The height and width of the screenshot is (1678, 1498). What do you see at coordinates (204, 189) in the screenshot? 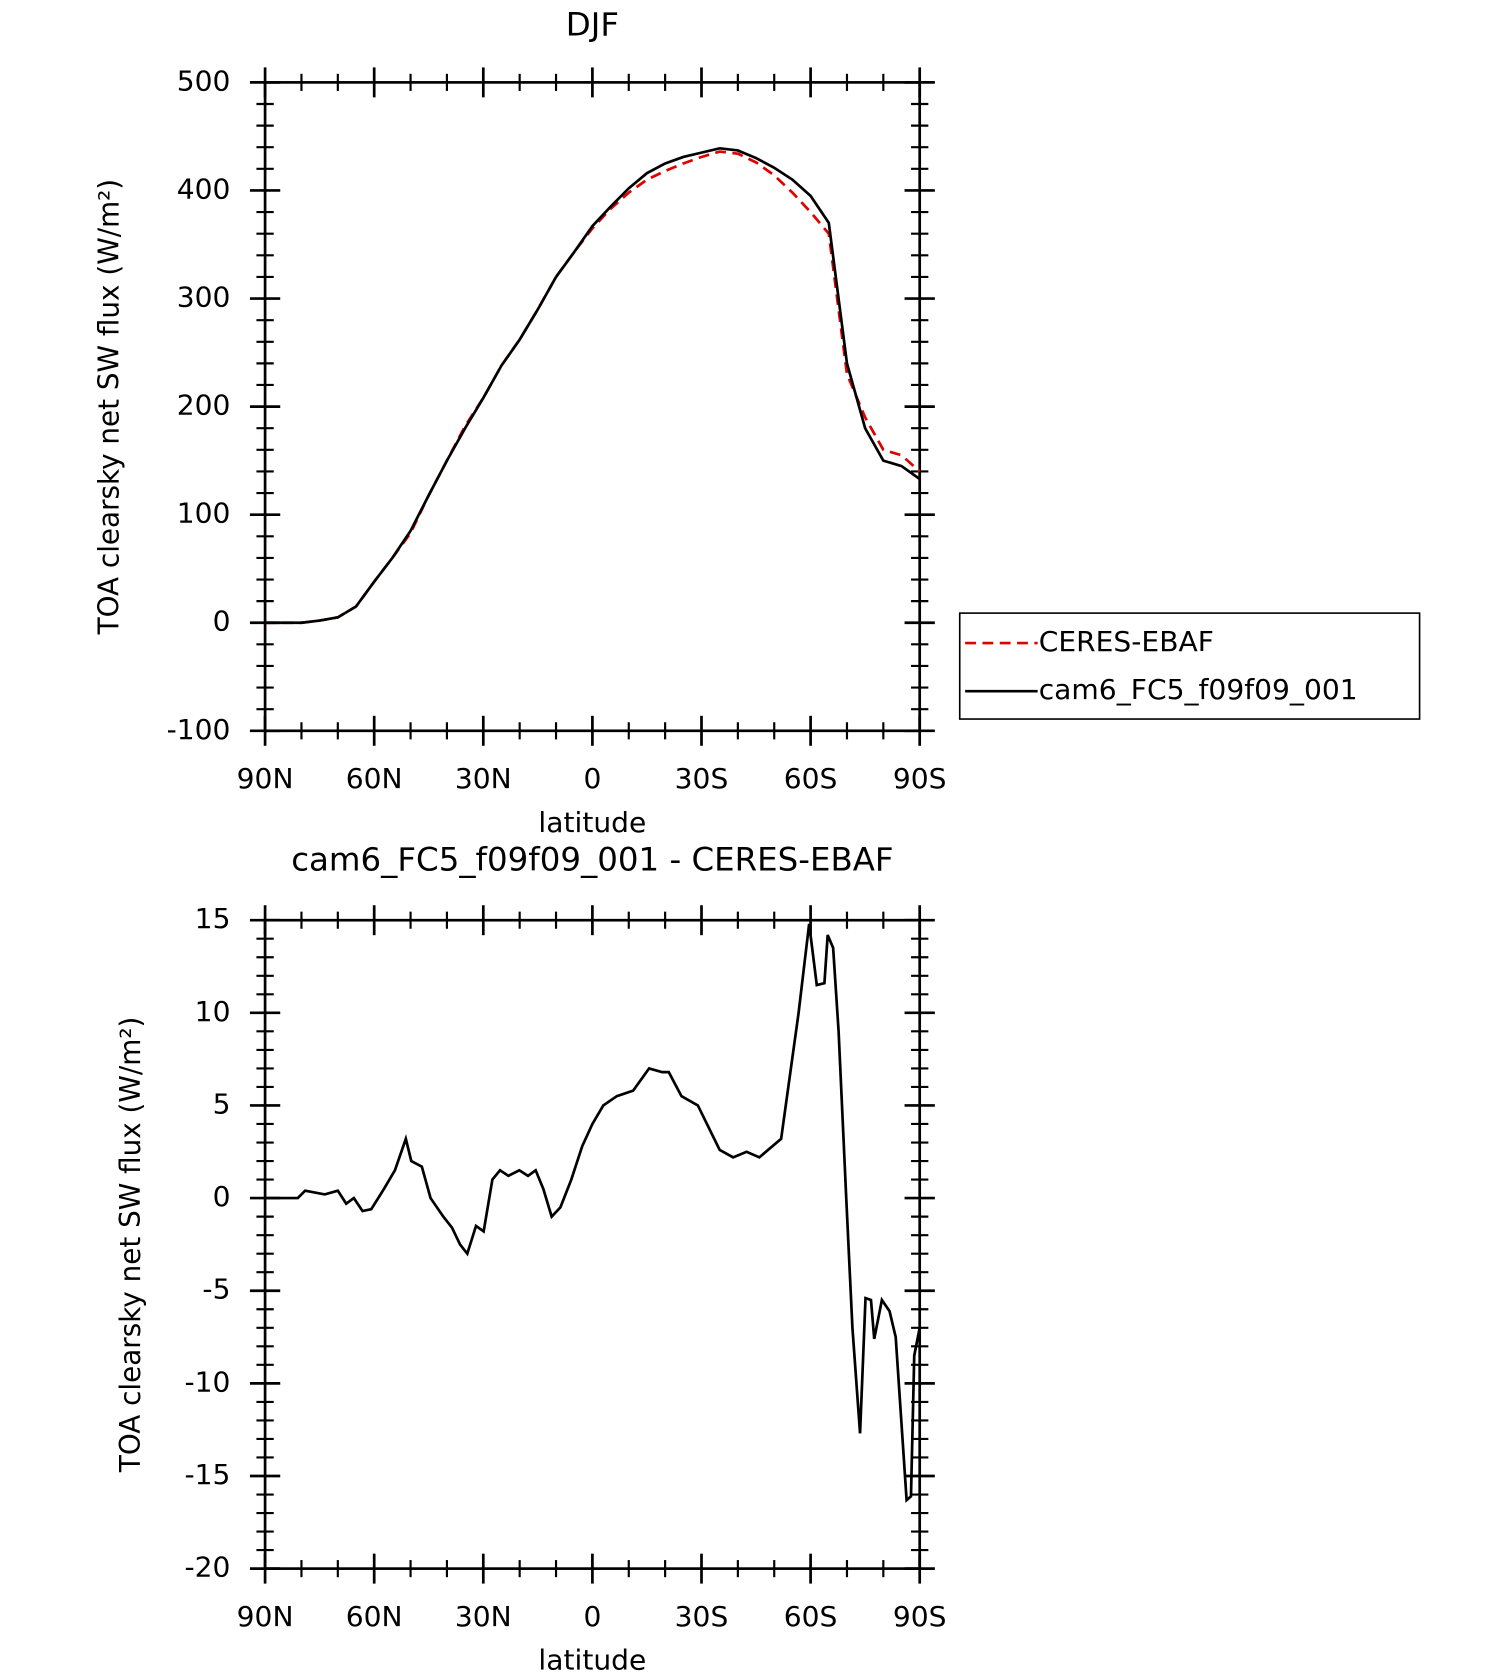
I see `y-tick-label: 400` at bounding box center [204, 189].